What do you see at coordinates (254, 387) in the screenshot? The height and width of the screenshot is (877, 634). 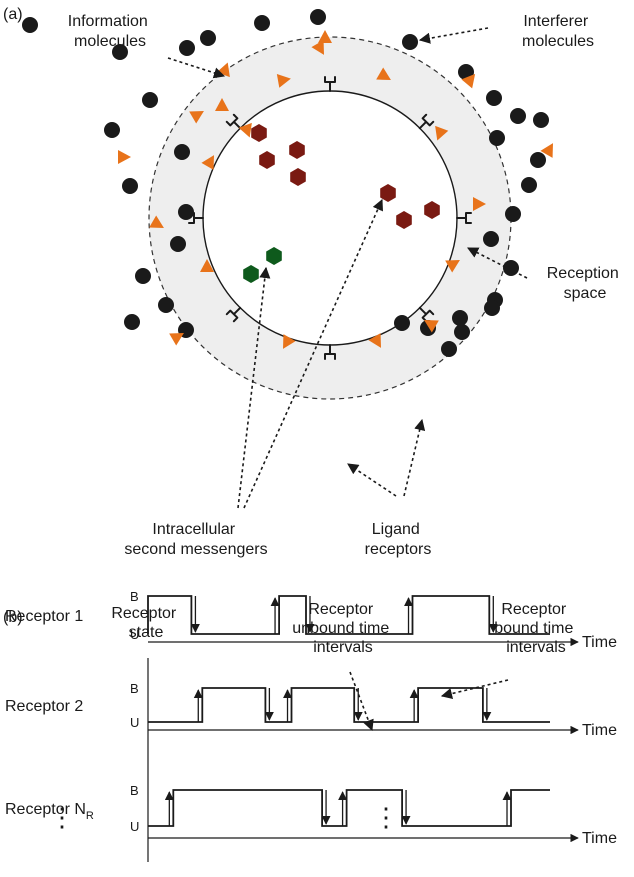 I see `messenger-pointer-green` at bounding box center [254, 387].